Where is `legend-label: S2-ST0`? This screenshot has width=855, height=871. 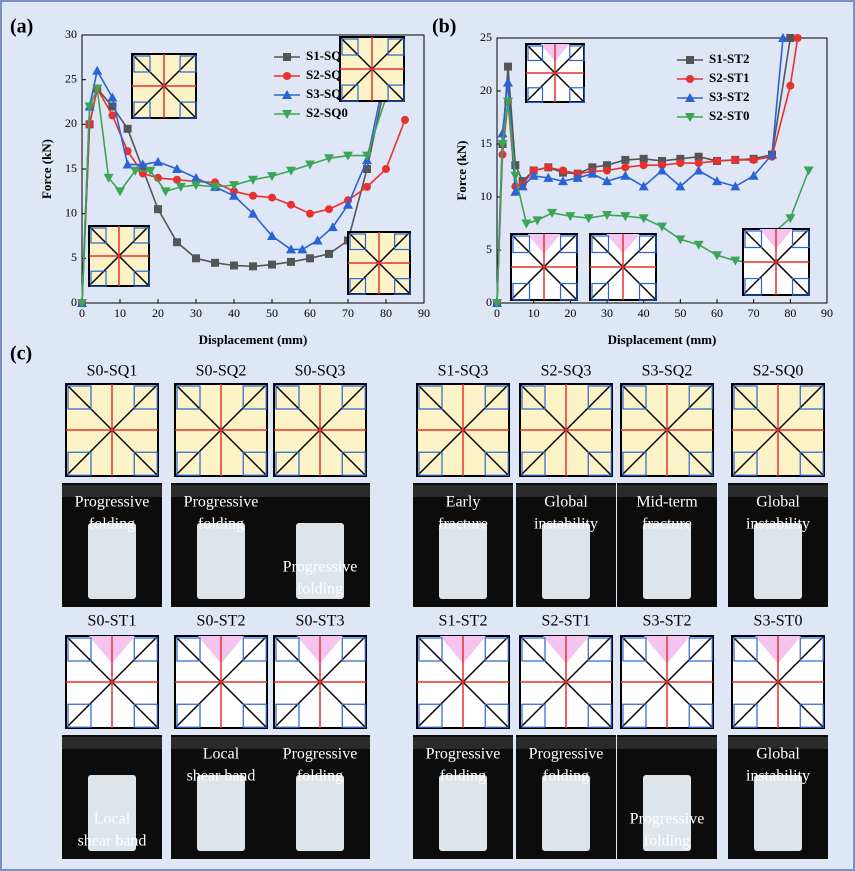
legend-label: S2-ST0 is located at coordinates (729, 115).